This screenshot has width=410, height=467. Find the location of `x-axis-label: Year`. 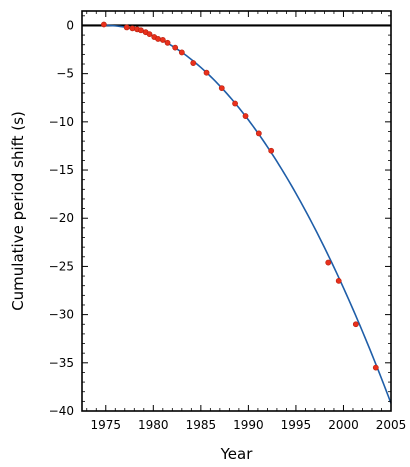

x-axis-label: Year is located at coordinates (237, 454).